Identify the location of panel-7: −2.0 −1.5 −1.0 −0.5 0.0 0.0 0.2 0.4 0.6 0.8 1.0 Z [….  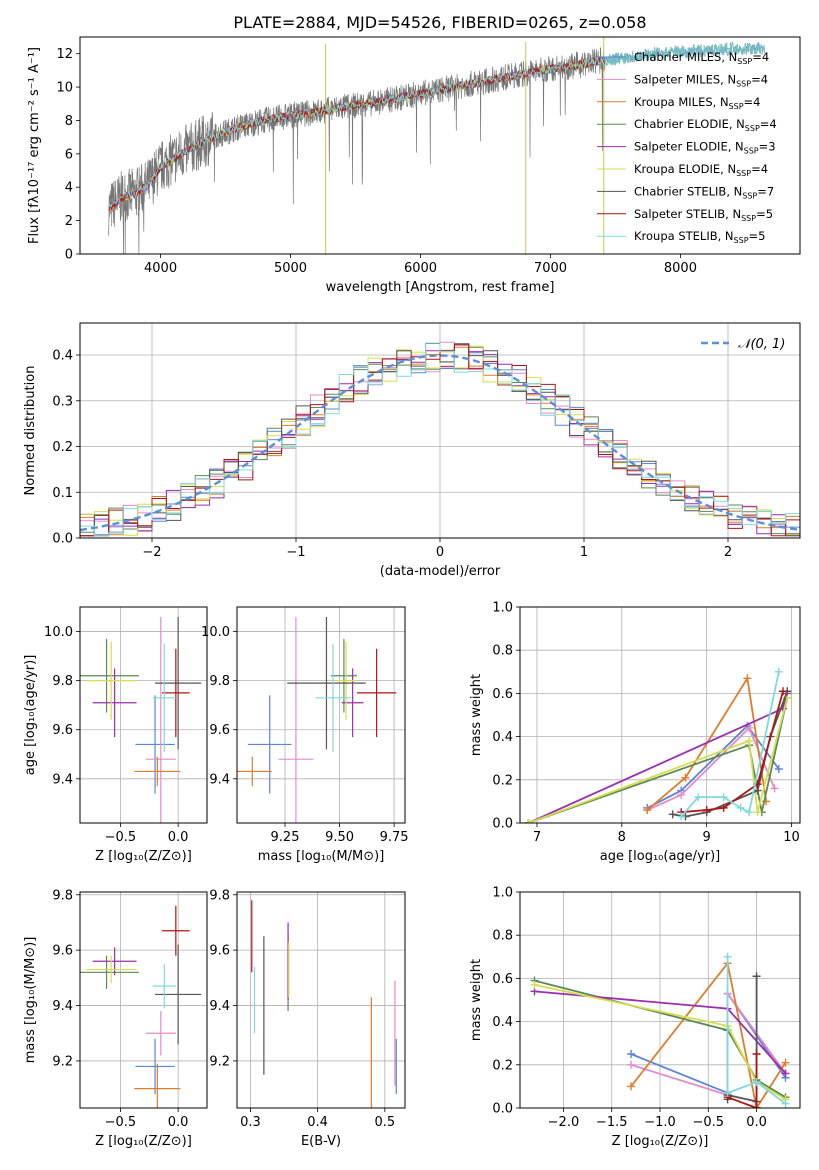
(635, 1017).